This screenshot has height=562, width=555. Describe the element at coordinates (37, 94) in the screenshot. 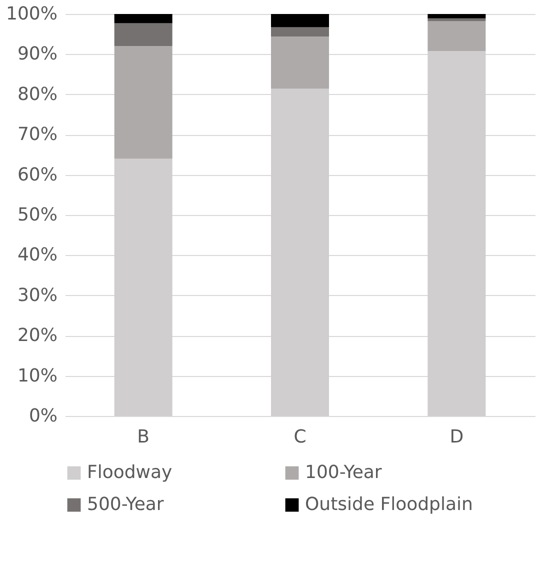

I see `y-tick-label: 80%` at that location.